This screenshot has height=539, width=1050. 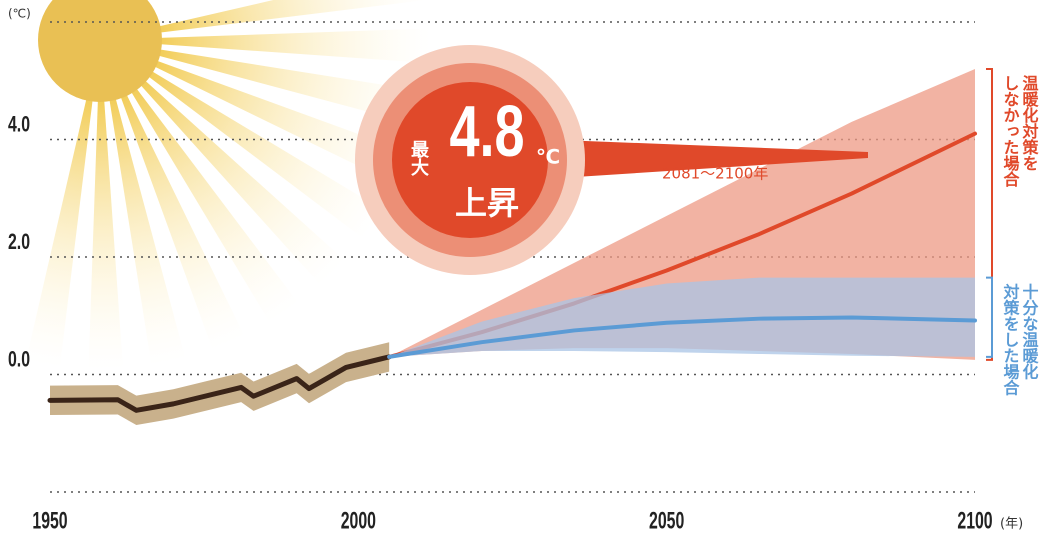 I want to click on x-unit-label: (年), so click(x=1011, y=524).